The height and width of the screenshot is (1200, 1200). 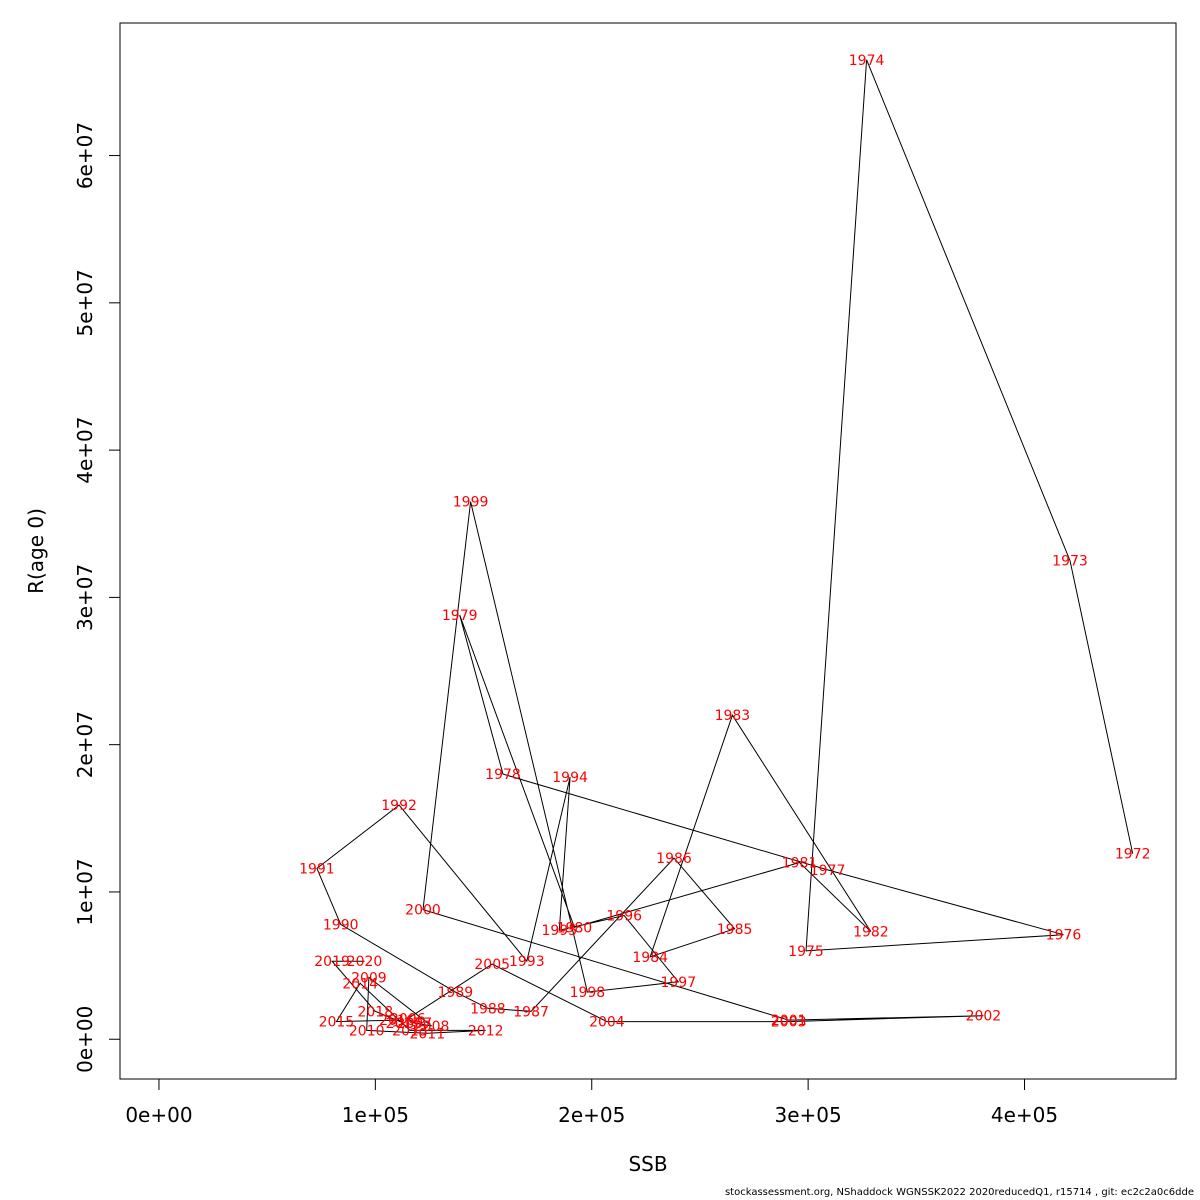 I want to click on x-tick-label: 3e+05, so click(x=808, y=1115).